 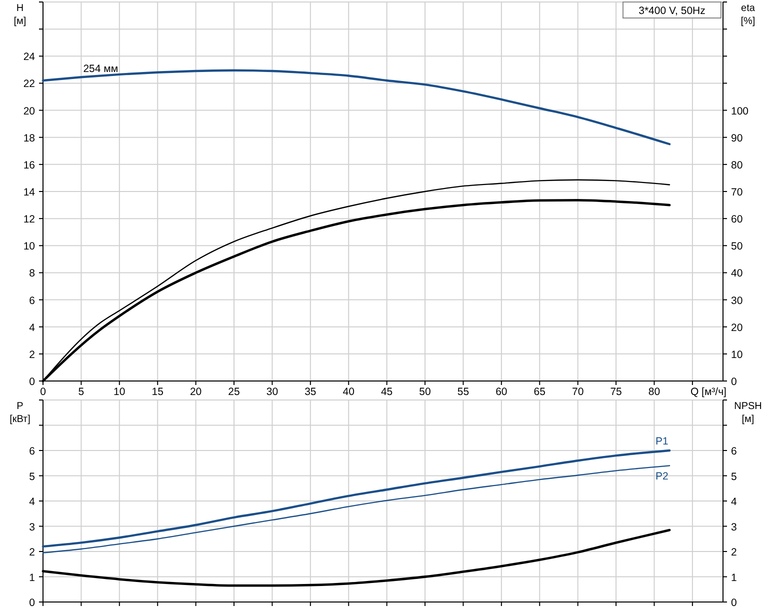 What do you see at coordinates (29, 192) in the screenshot?
I see `y-tick-label: 14` at bounding box center [29, 192].